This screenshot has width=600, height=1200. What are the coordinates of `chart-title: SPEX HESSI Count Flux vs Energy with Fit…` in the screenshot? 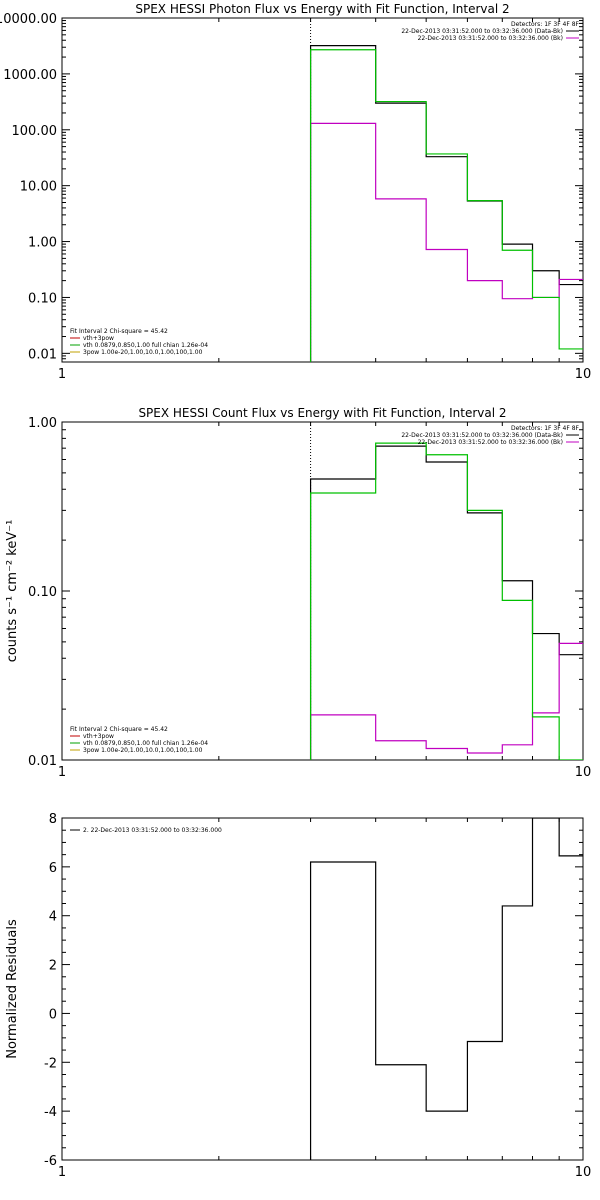 It's located at (322, 413).